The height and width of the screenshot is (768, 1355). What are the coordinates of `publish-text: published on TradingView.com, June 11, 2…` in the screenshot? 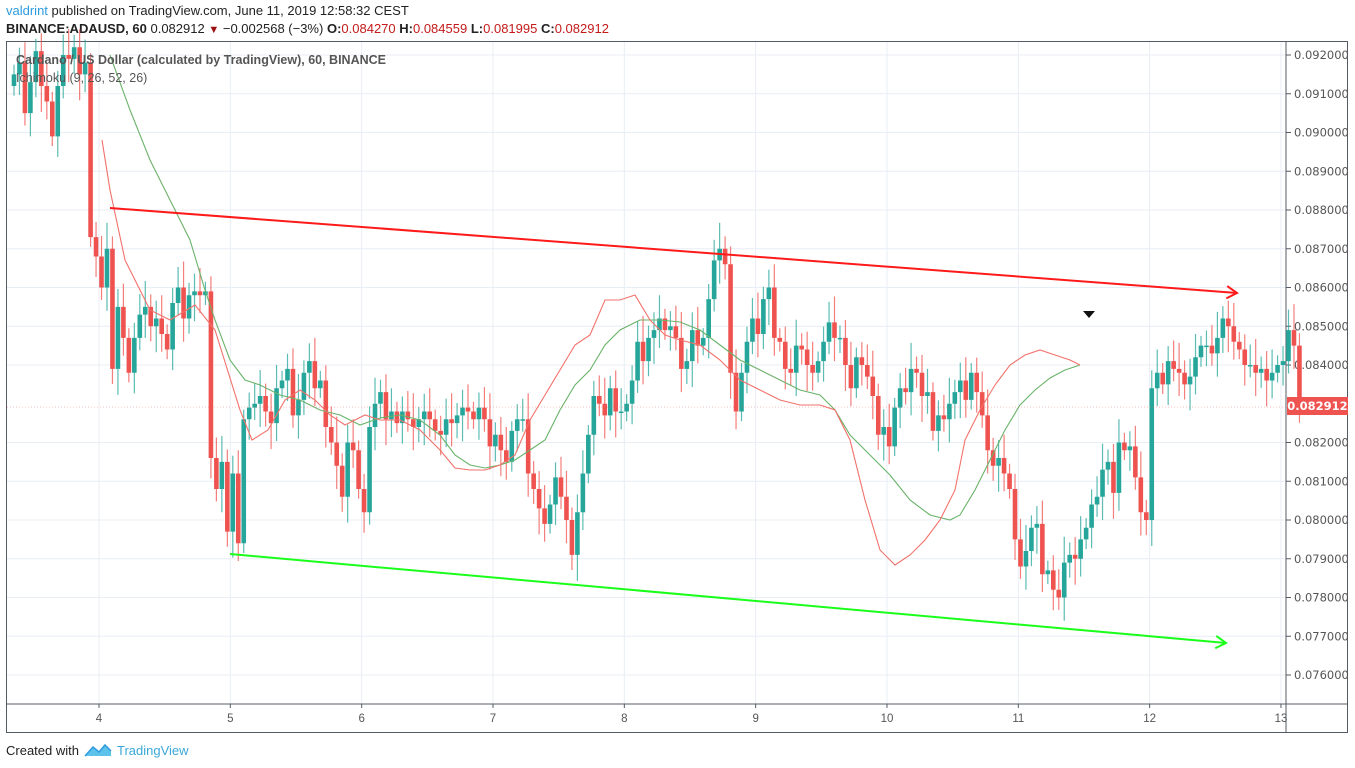 It's located at (228, 10).